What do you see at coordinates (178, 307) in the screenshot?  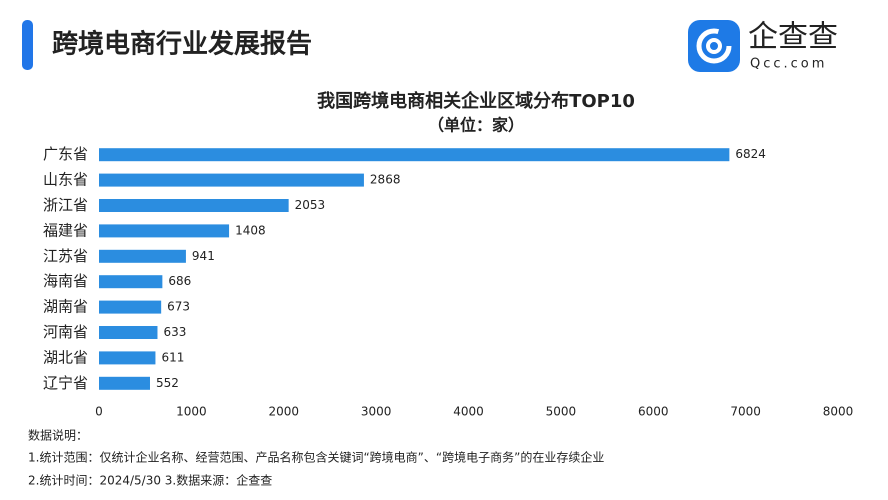 I see `value-label: 673` at bounding box center [178, 307].